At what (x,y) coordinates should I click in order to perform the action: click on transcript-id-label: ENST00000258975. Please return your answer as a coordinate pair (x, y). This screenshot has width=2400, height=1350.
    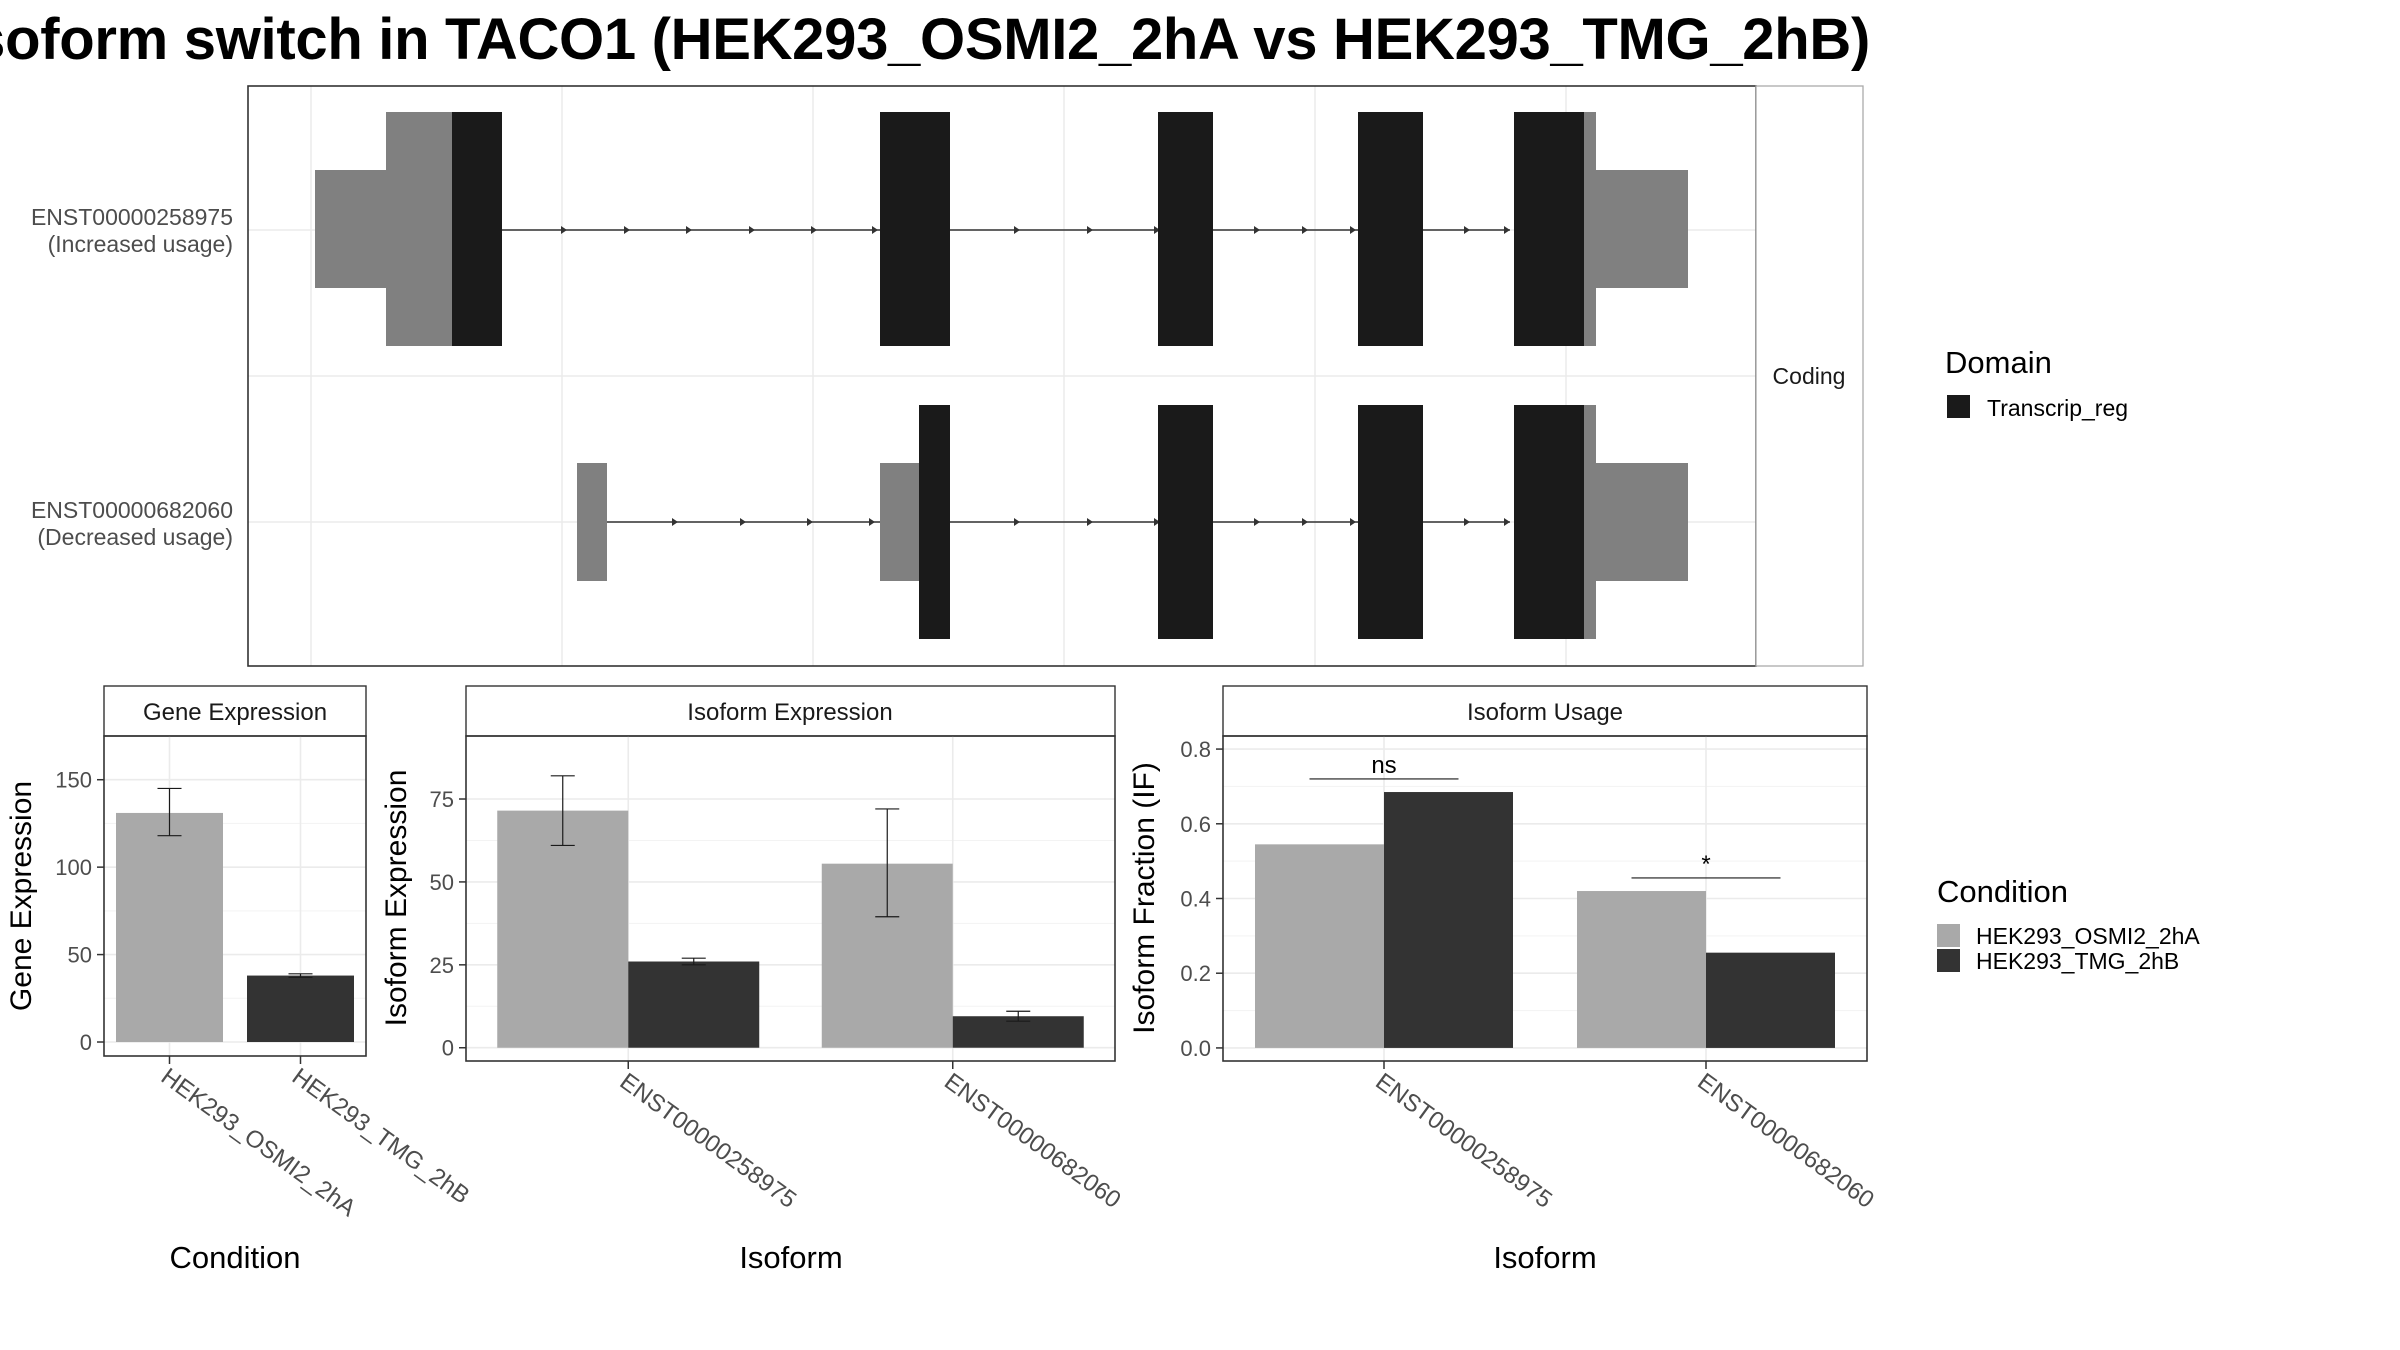
    Looking at the image, I should click on (132, 217).